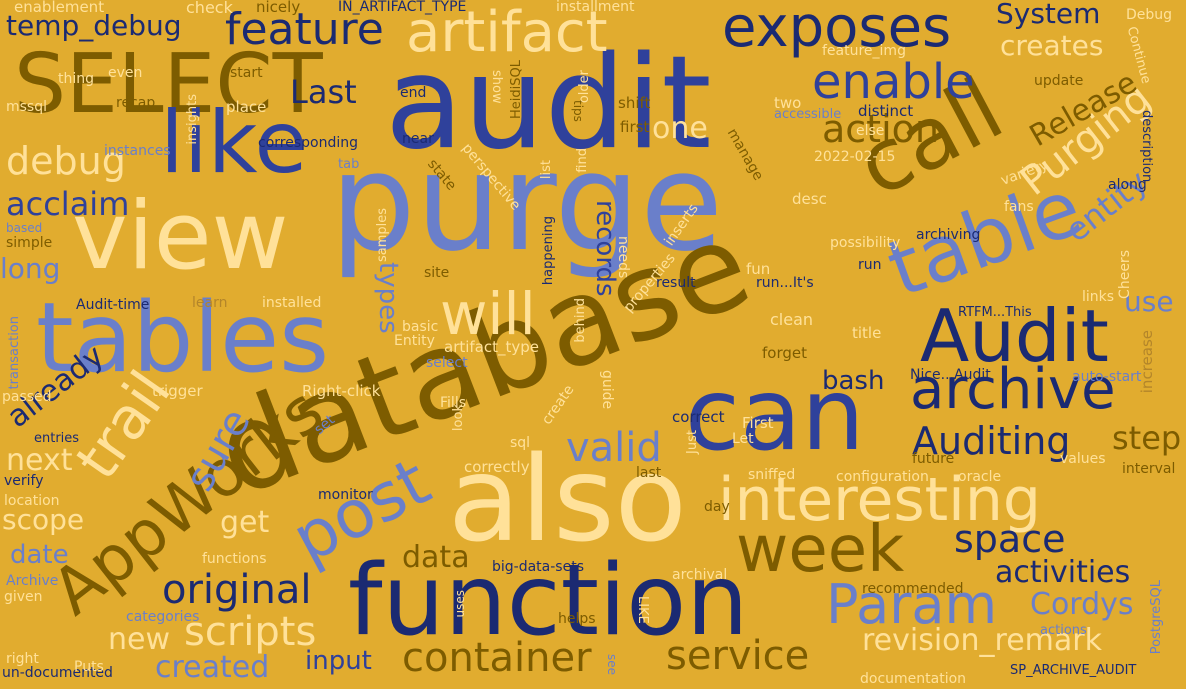 This screenshot has height=689, width=1186. What do you see at coordinates (784, 353) in the screenshot?
I see `word-forget: forget` at bounding box center [784, 353].